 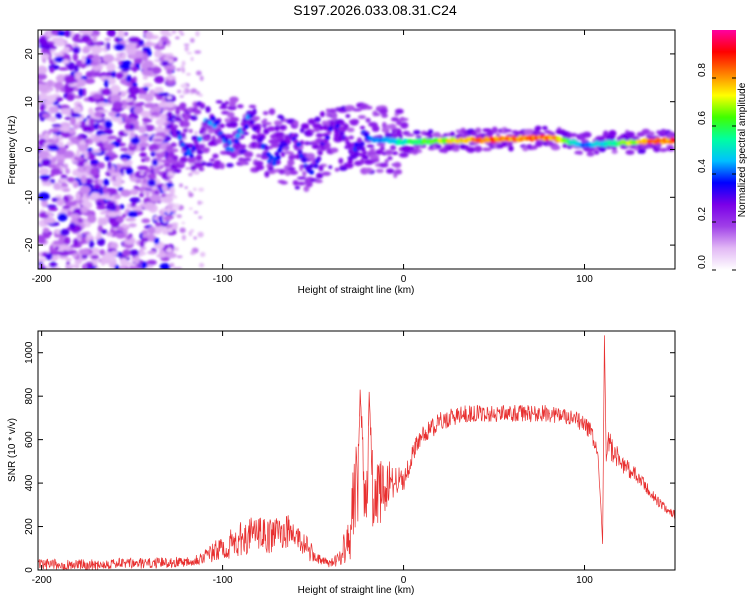 What do you see at coordinates (29, 526) in the screenshot?
I see `snr-ytick-label: 200` at bounding box center [29, 526].